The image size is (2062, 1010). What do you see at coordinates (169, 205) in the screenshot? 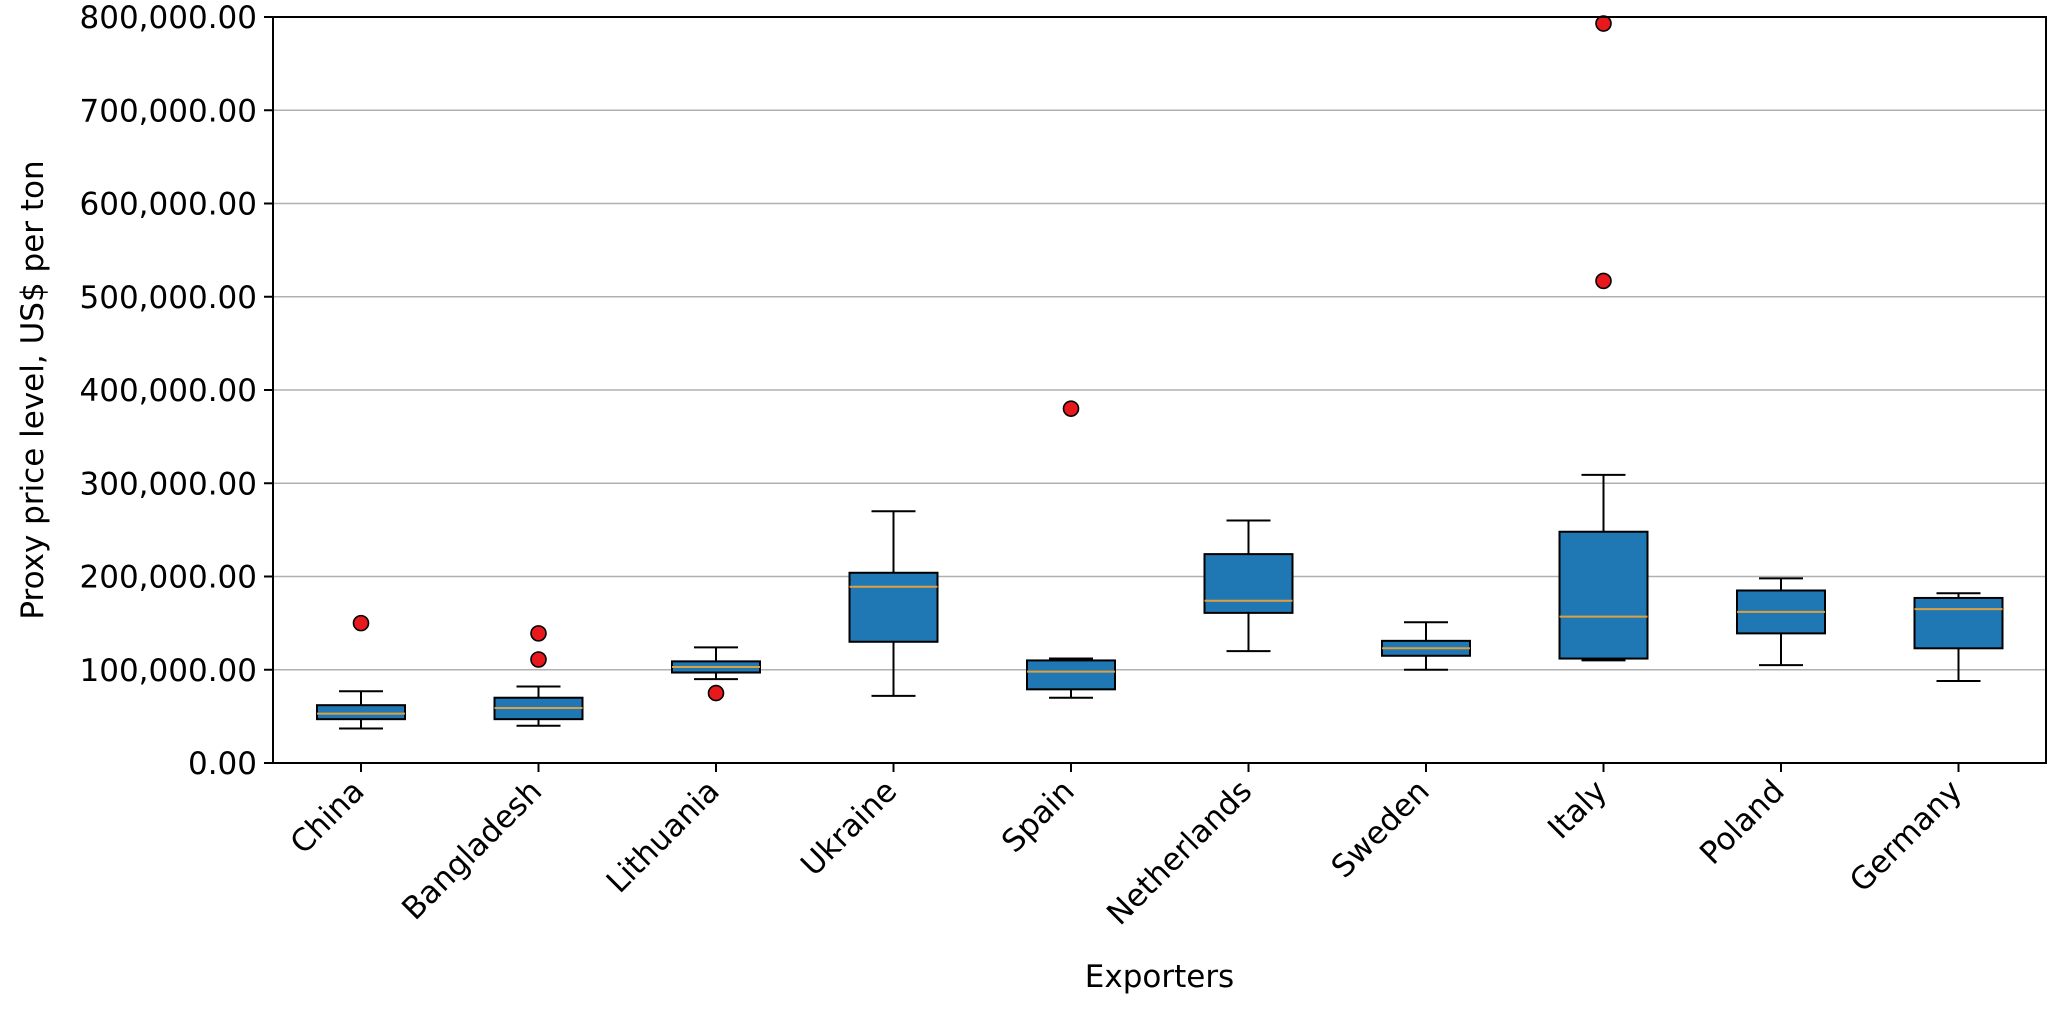
I see `y-tick-label: 600,000.00` at bounding box center [169, 205].